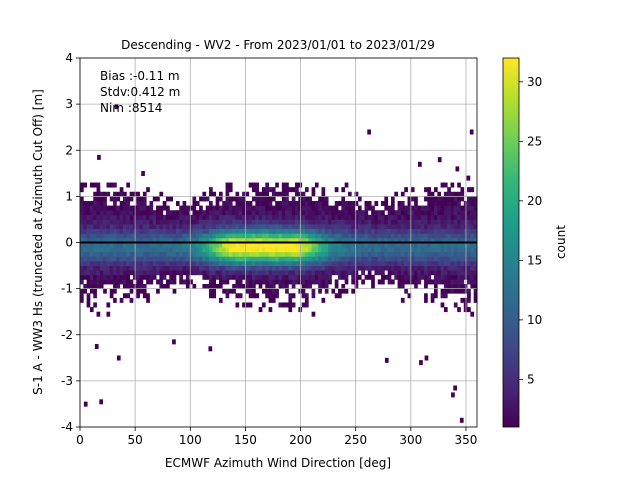 The height and width of the screenshot is (480, 640). What do you see at coordinates (466, 440) in the screenshot?
I see `x-tick-label: 350` at bounding box center [466, 440].